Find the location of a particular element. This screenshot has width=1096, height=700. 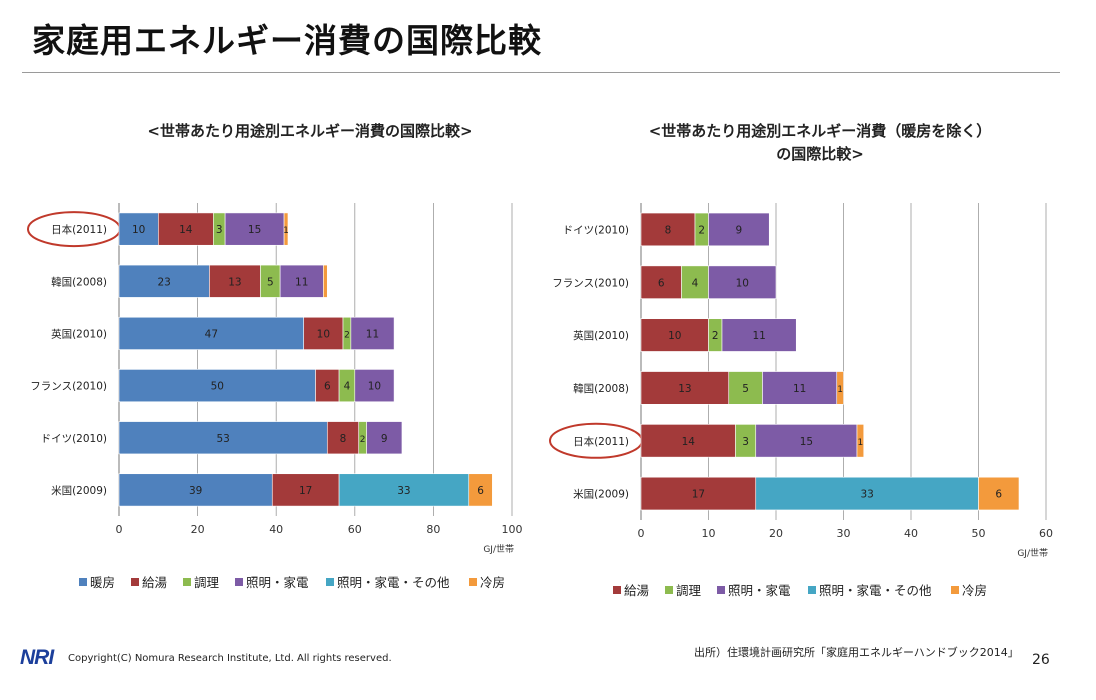

x-tick-label: 50 is located at coordinates (979, 533).